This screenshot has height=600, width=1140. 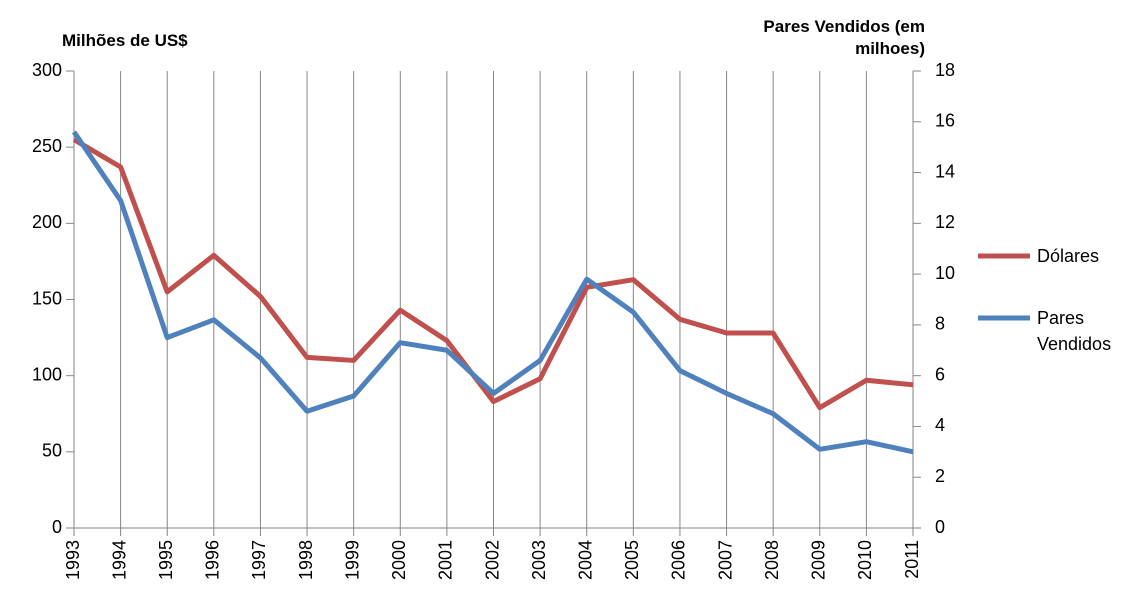 What do you see at coordinates (47, 222) in the screenshot?
I see `y-tick-label: 200` at bounding box center [47, 222].